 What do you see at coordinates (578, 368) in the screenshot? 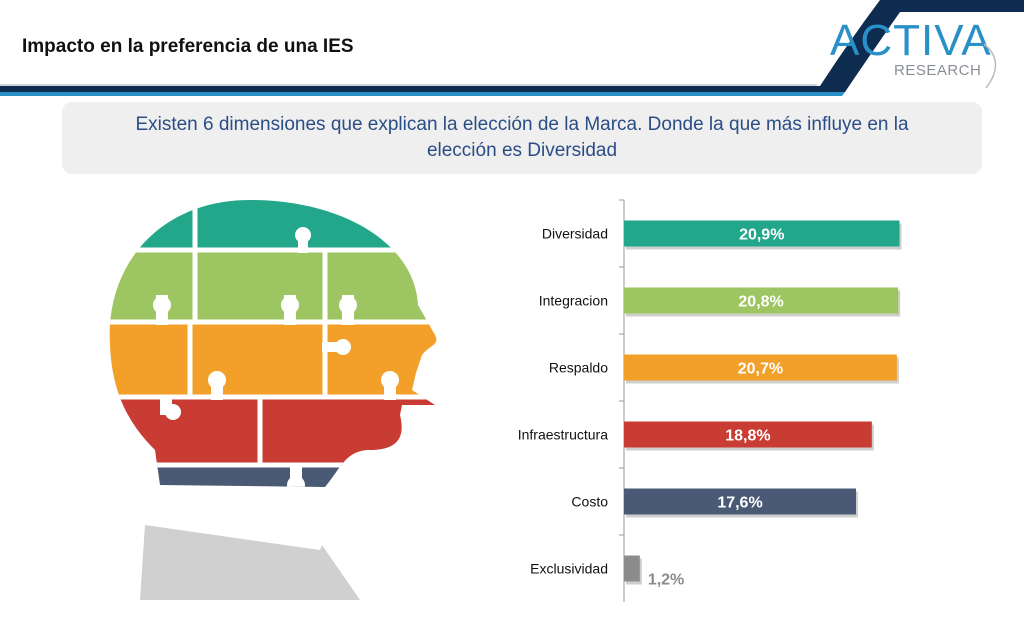
I see `category-label-respaldo: Respaldo` at bounding box center [578, 368].